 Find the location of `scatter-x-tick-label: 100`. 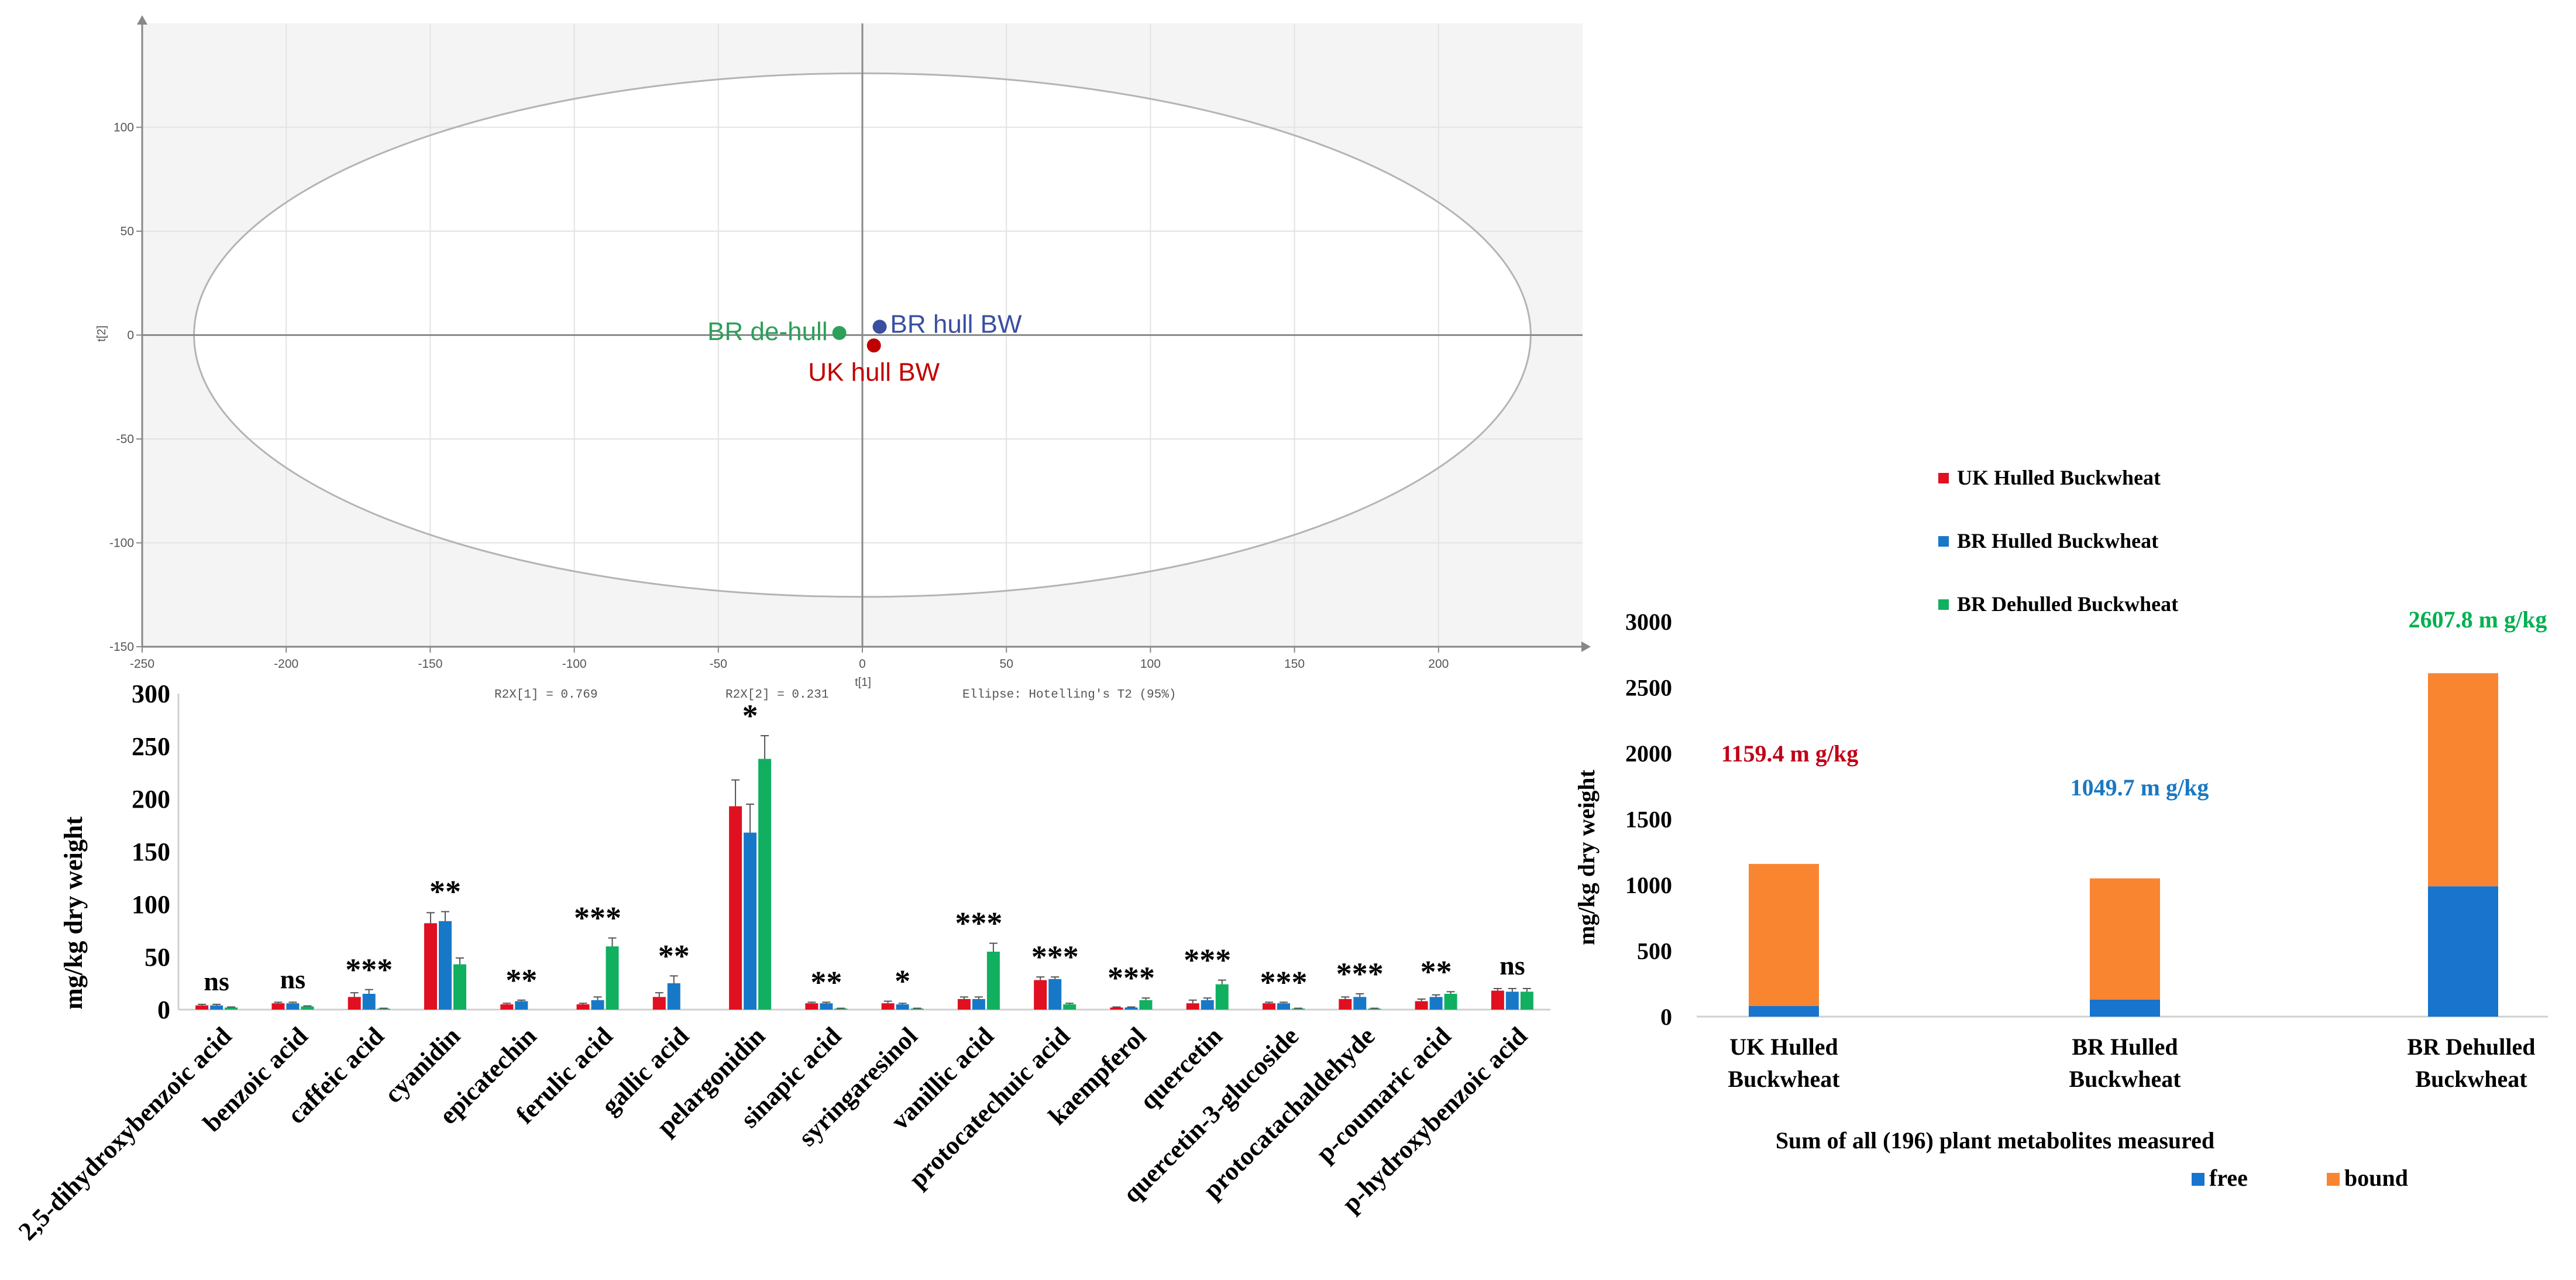

scatter-x-tick-label: 100 is located at coordinates (1150, 664).